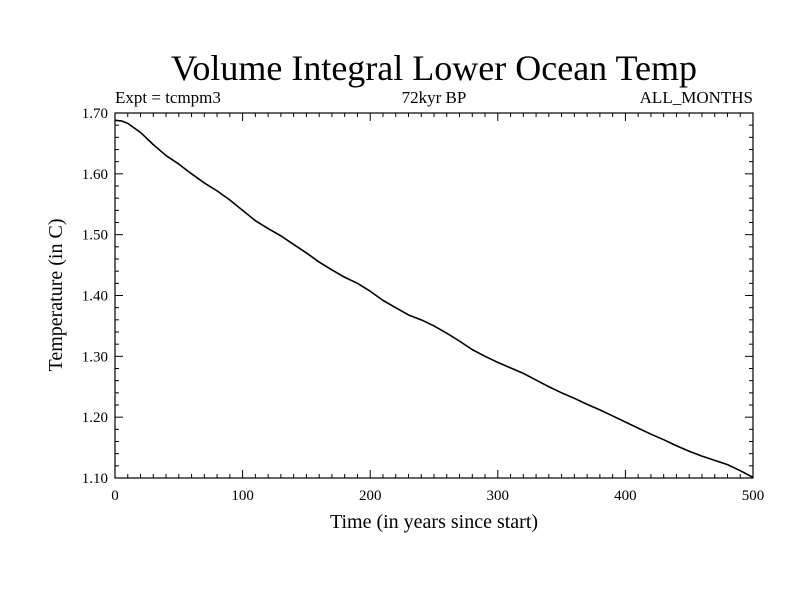 Image resolution: width=800 pixels, height=600 pixels. Describe the element at coordinates (437, 496) in the screenshot. I see `x-tick-labels: 0 100 200 300 400 500` at that location.